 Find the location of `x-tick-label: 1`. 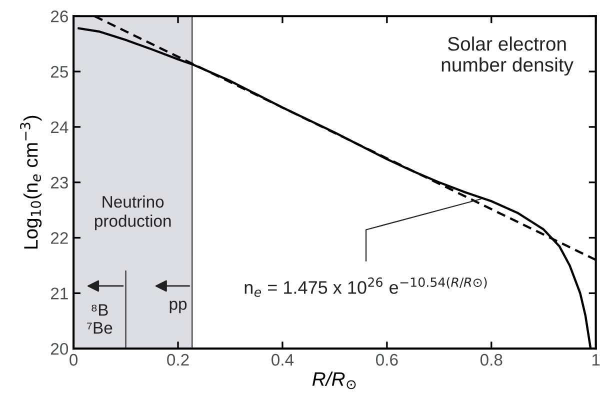

x-tick-label: 1 is located at coordinates (596, 360).